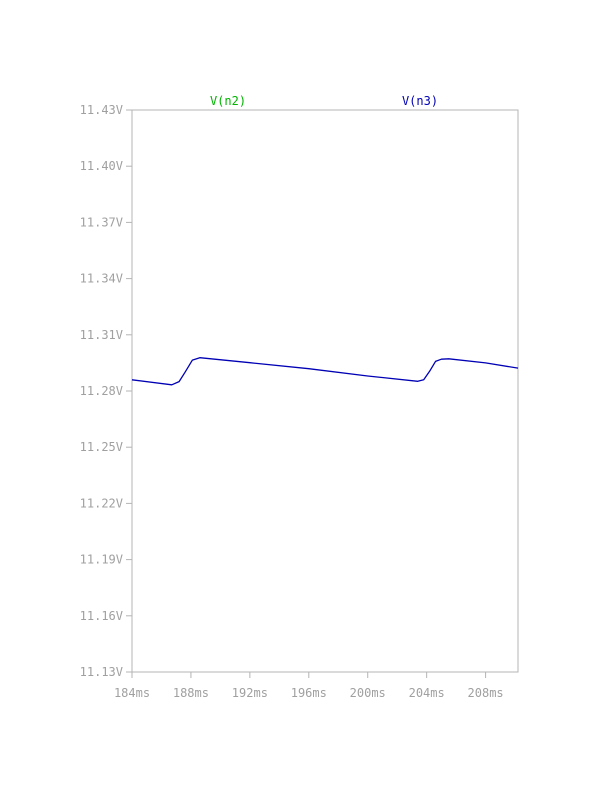 The height and width of the screenshot is (792, 612). I want to click on y-tick-label: 11.37V, so click(101, 222).